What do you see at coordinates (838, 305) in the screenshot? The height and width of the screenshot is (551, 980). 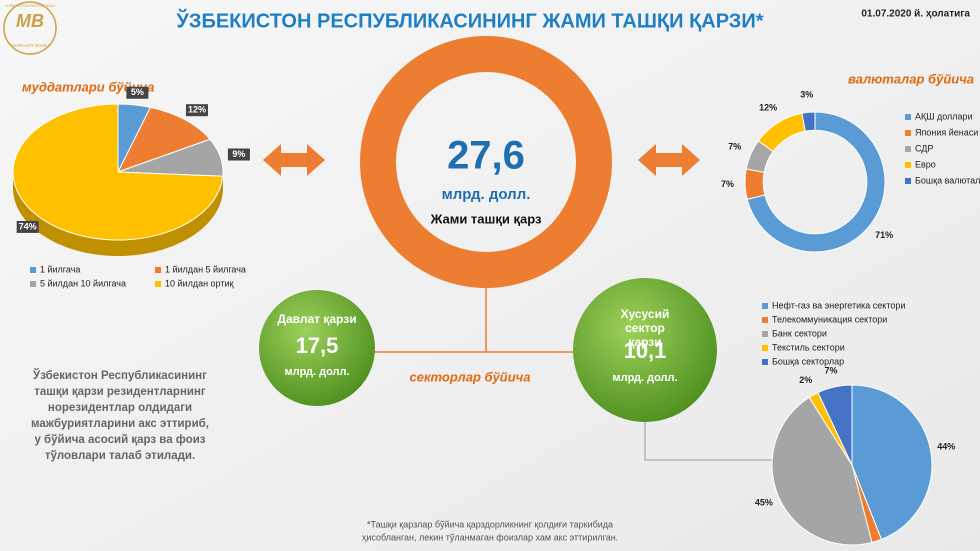 I see `legend-label: Нефт-газ ва энергетика сектори` at bounding box center [838, 305].